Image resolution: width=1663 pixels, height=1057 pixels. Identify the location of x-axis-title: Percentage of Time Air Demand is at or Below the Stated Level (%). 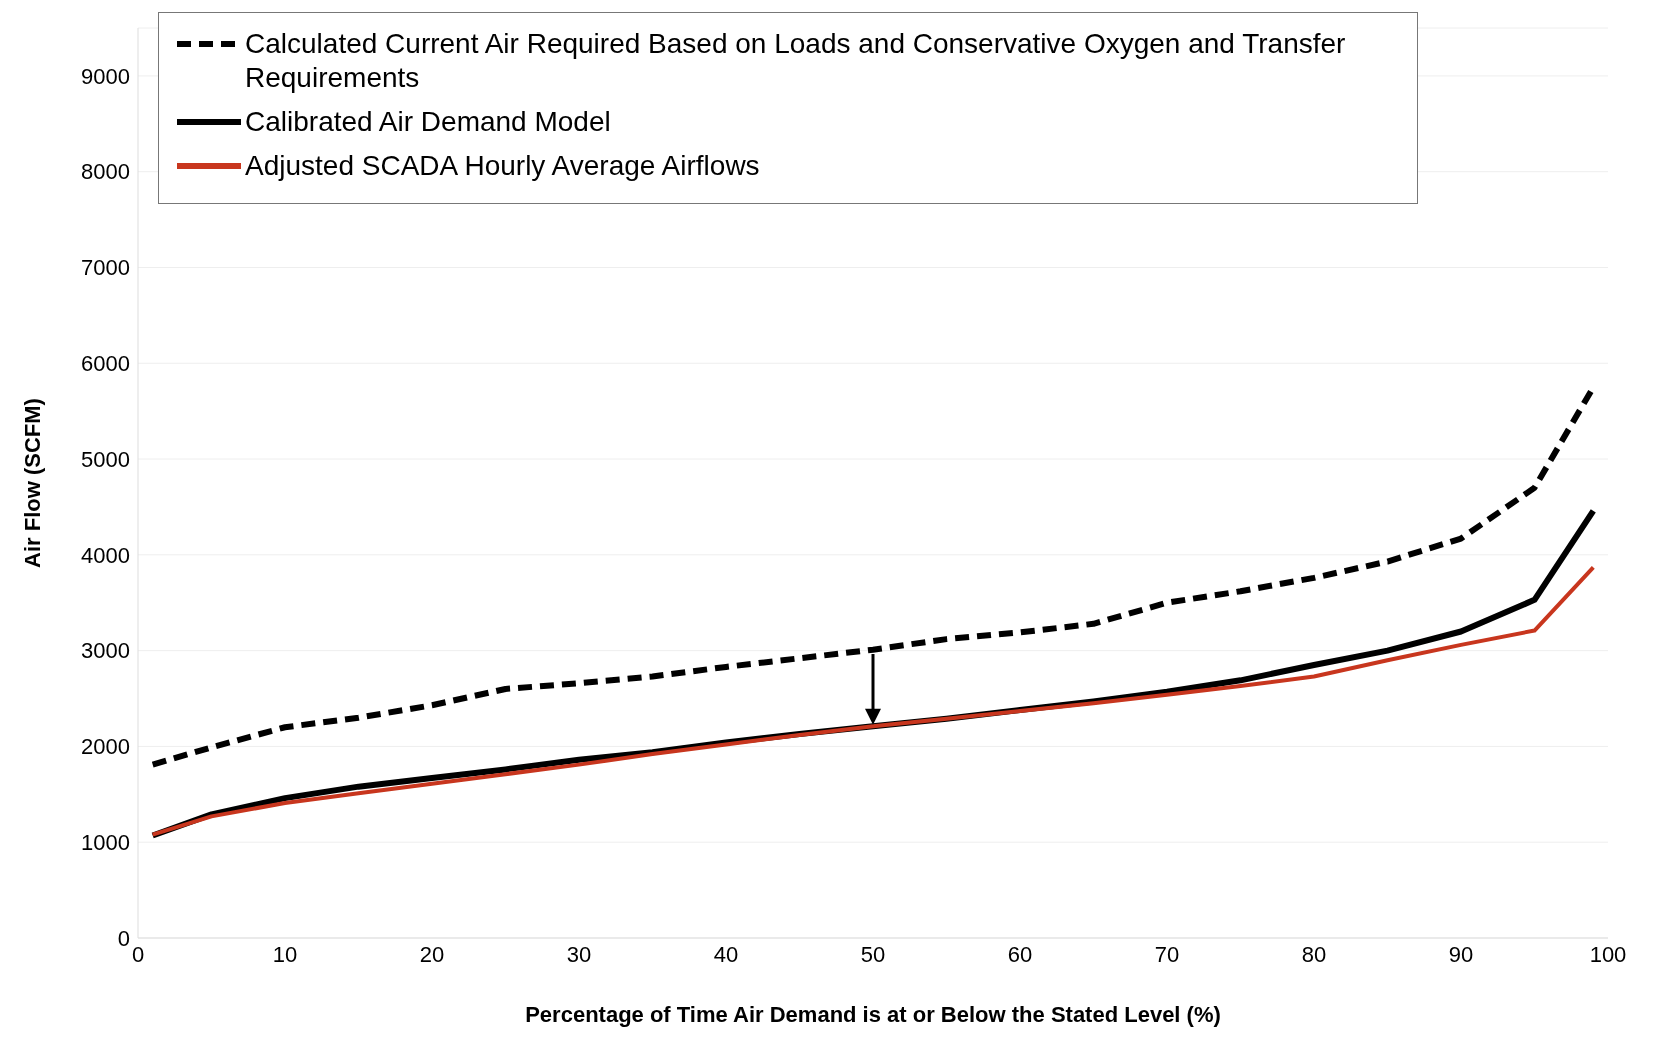
(873, 1014).